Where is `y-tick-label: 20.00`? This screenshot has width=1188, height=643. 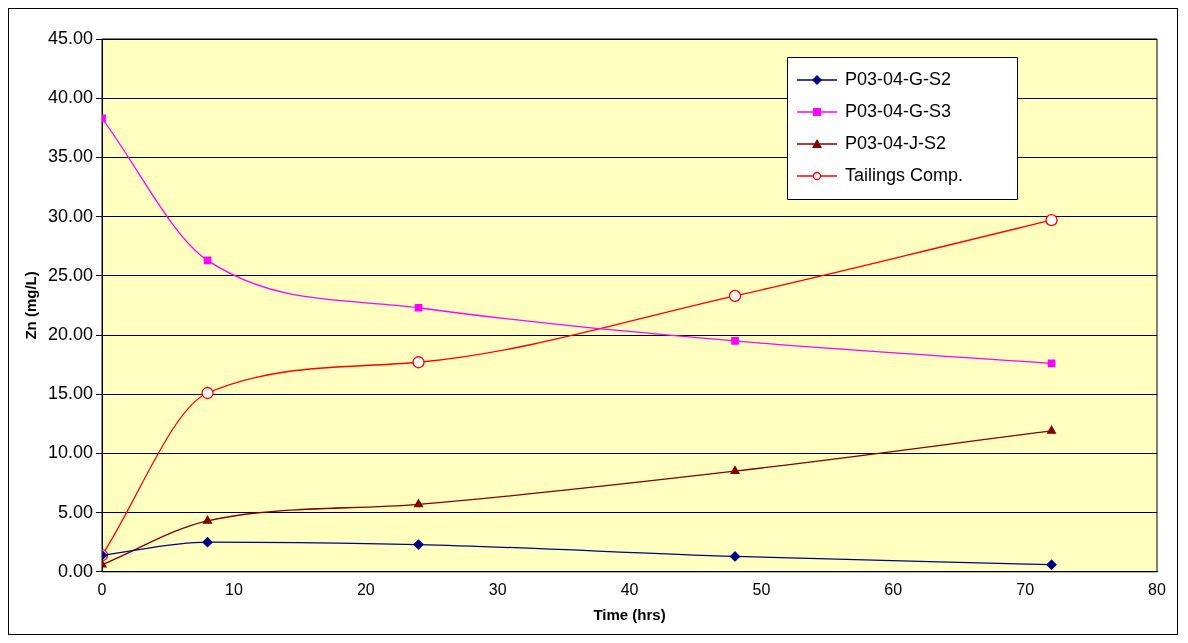 y-tick-label: 20.00 is located at coordinates (71, 333).